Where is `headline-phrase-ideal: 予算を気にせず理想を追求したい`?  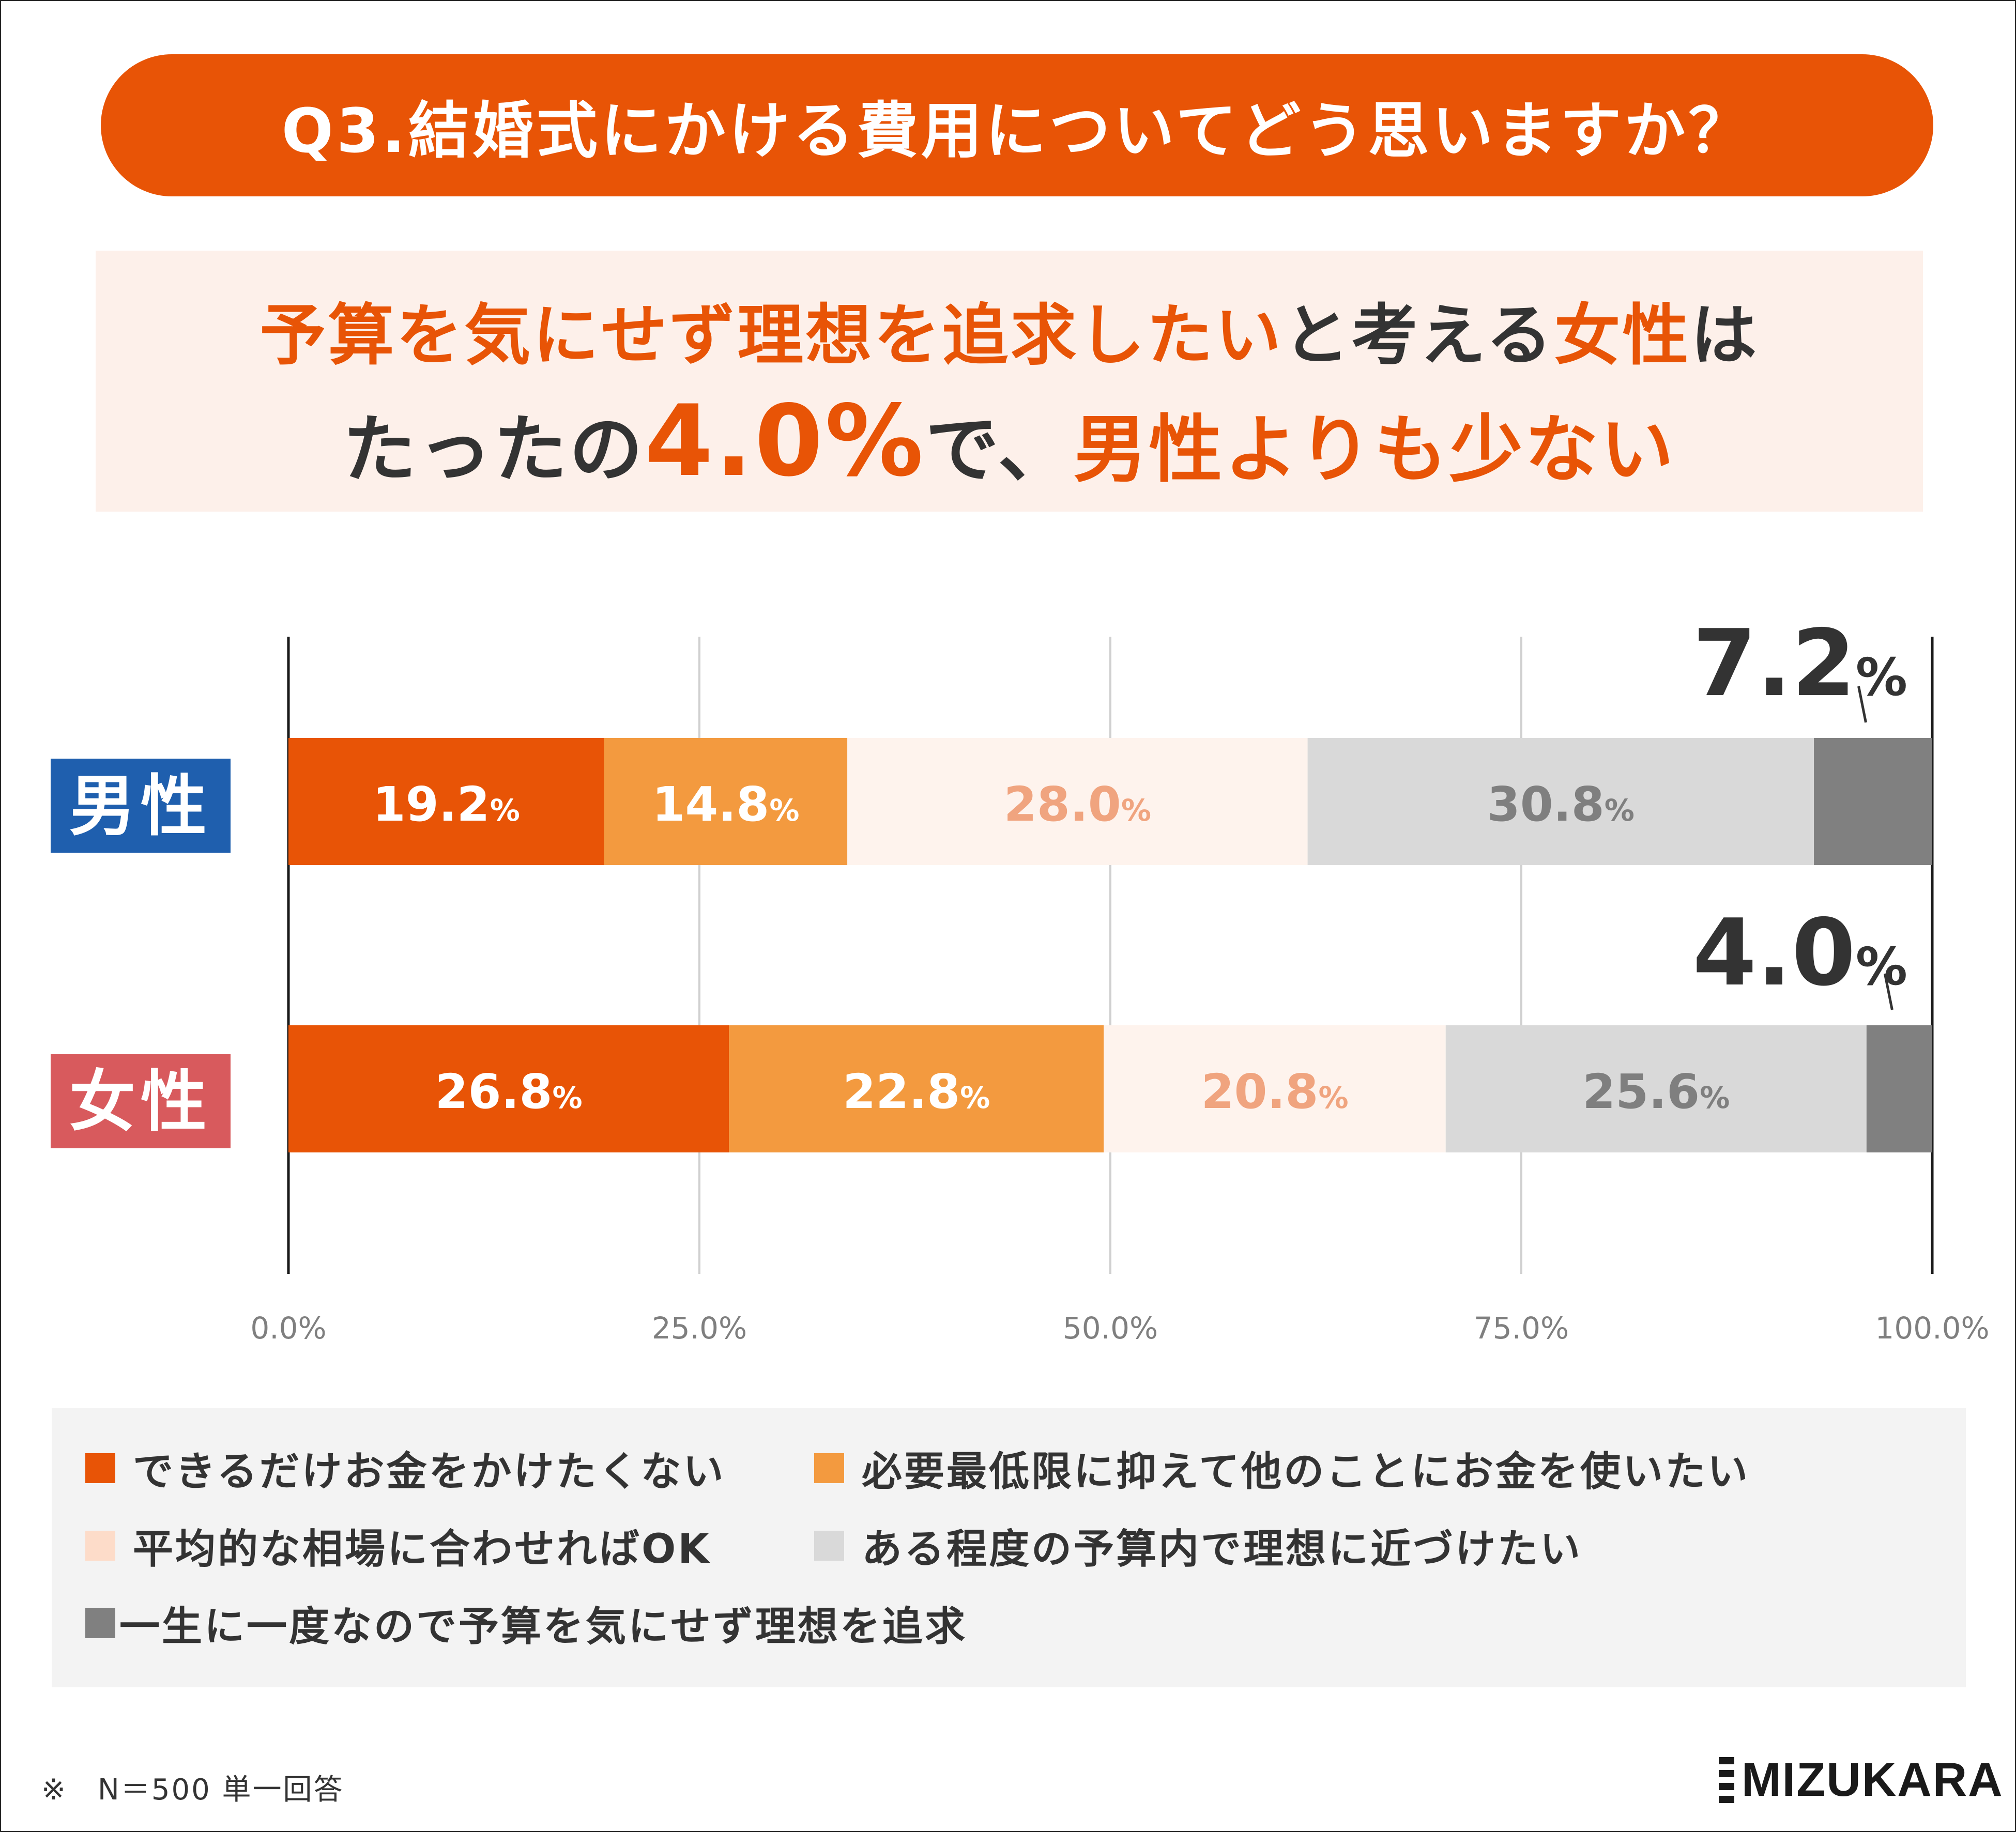
headline-phrase-ideal: 予算を気にせず理想を追求したい is located at coordinates (771, 335).